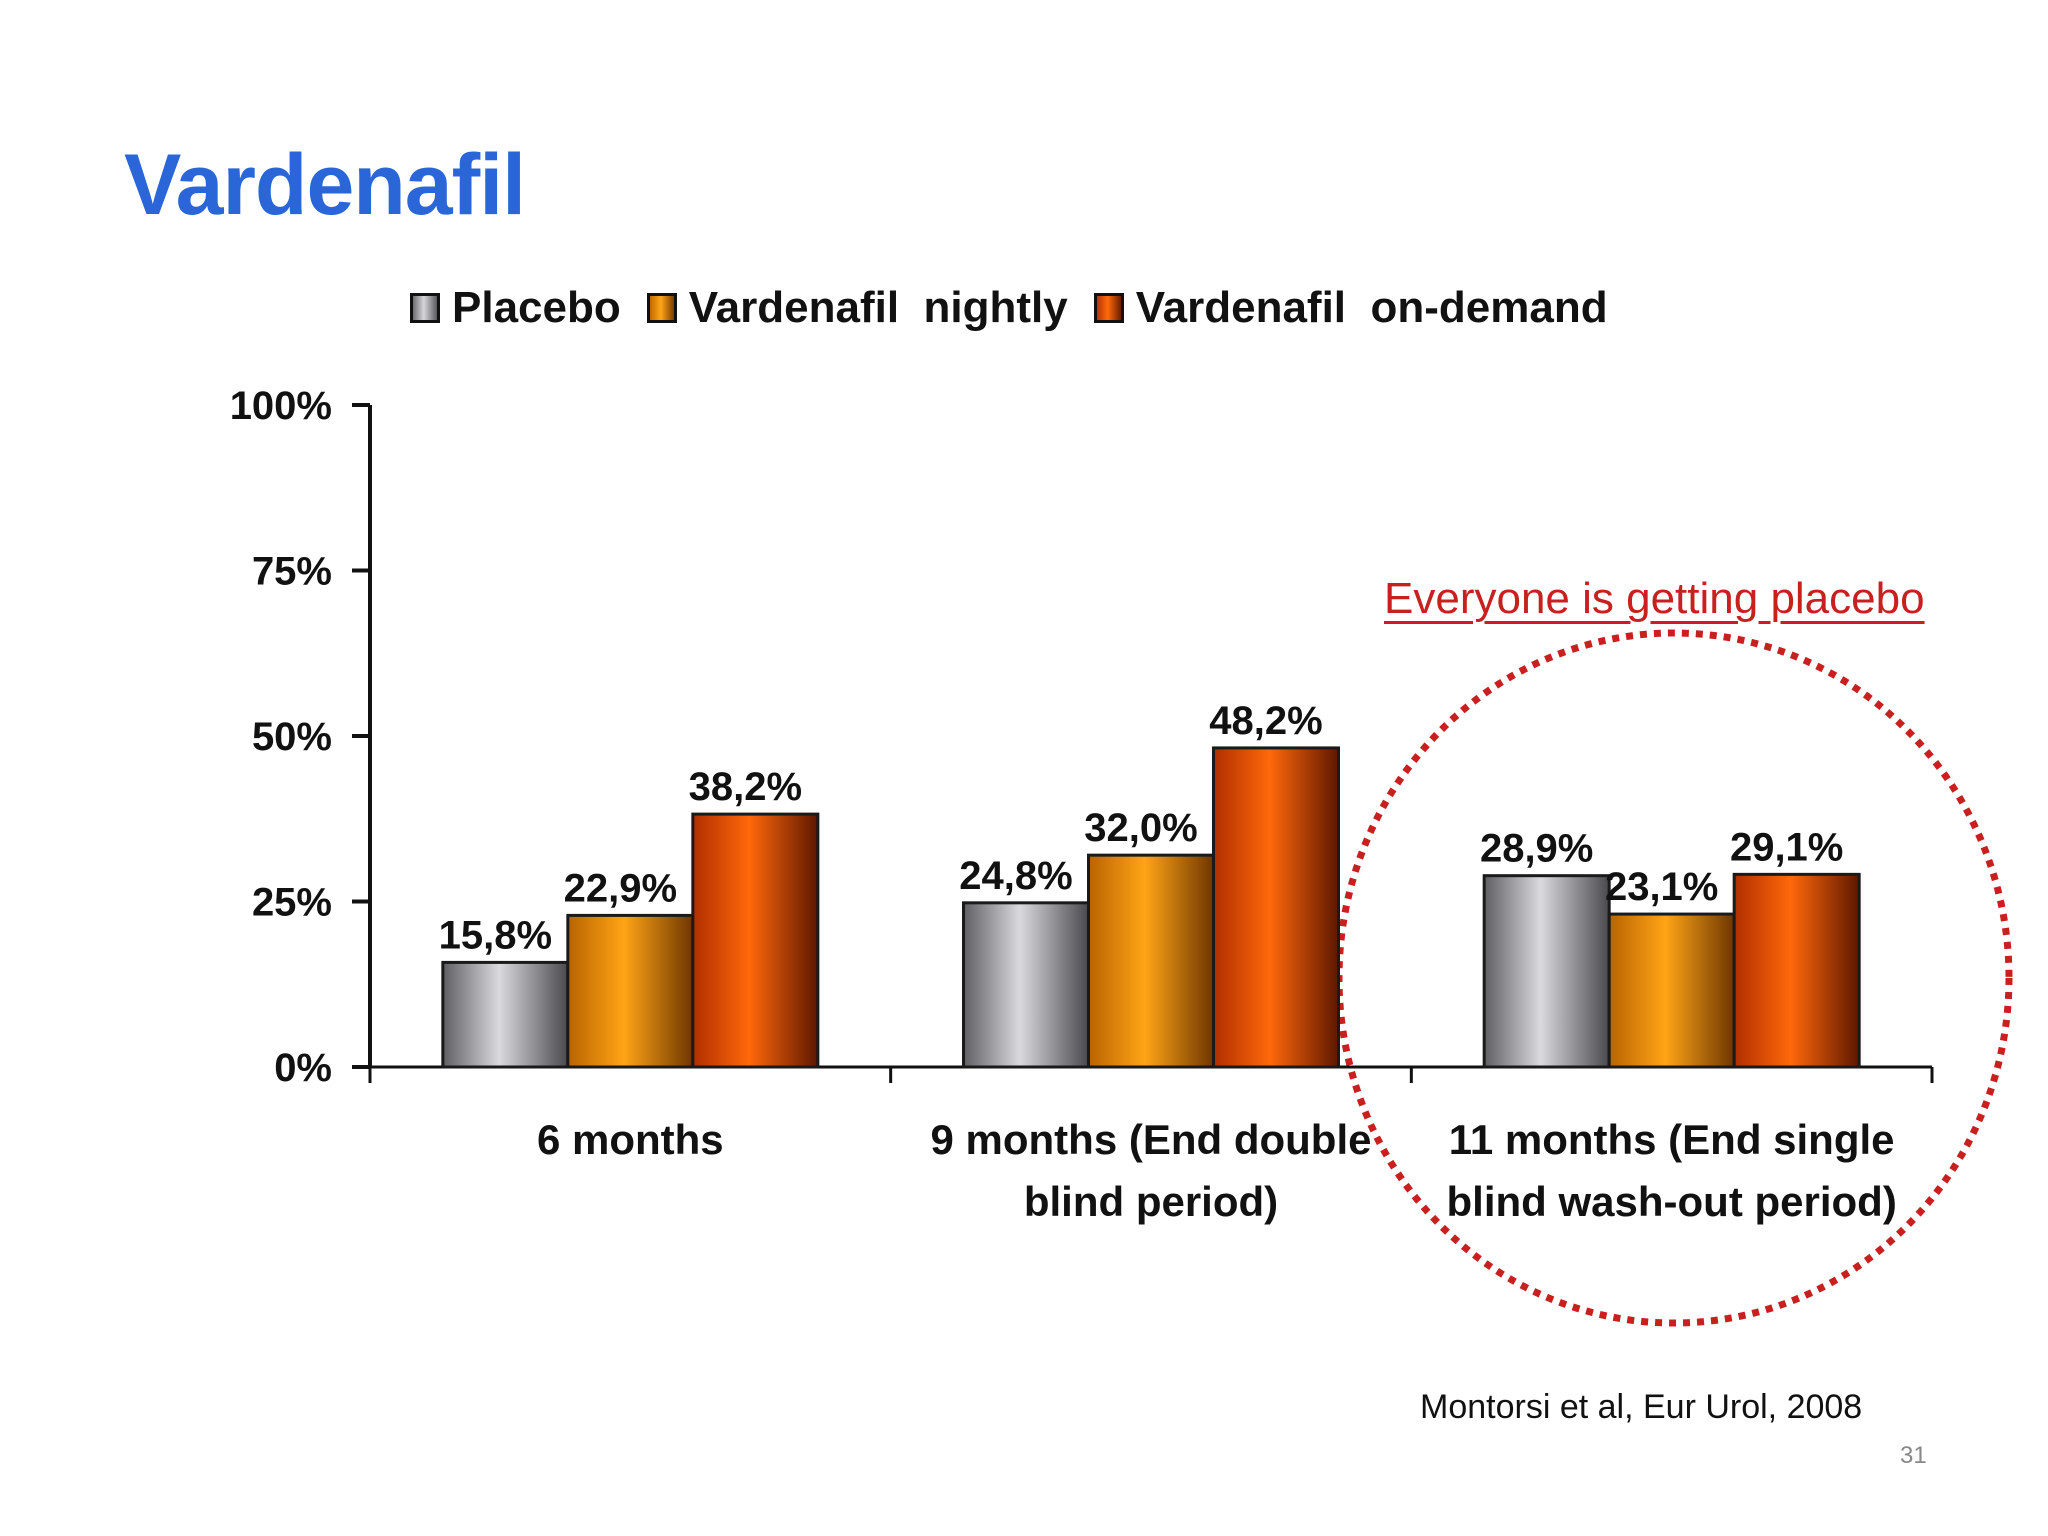 This screenshot has width=2048, height=1536. I want to click on category-label: 9 months (End double, so click(1151, 1139).